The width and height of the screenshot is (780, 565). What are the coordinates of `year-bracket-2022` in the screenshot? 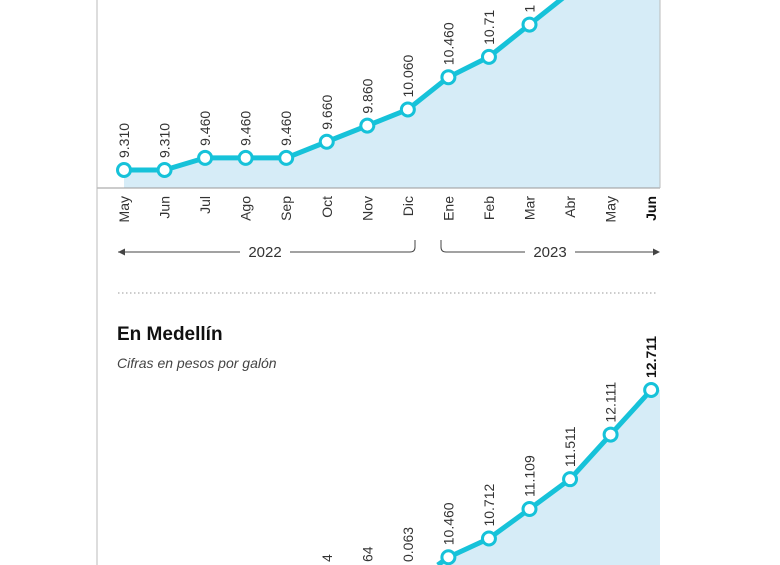 It's located at (267, 246).